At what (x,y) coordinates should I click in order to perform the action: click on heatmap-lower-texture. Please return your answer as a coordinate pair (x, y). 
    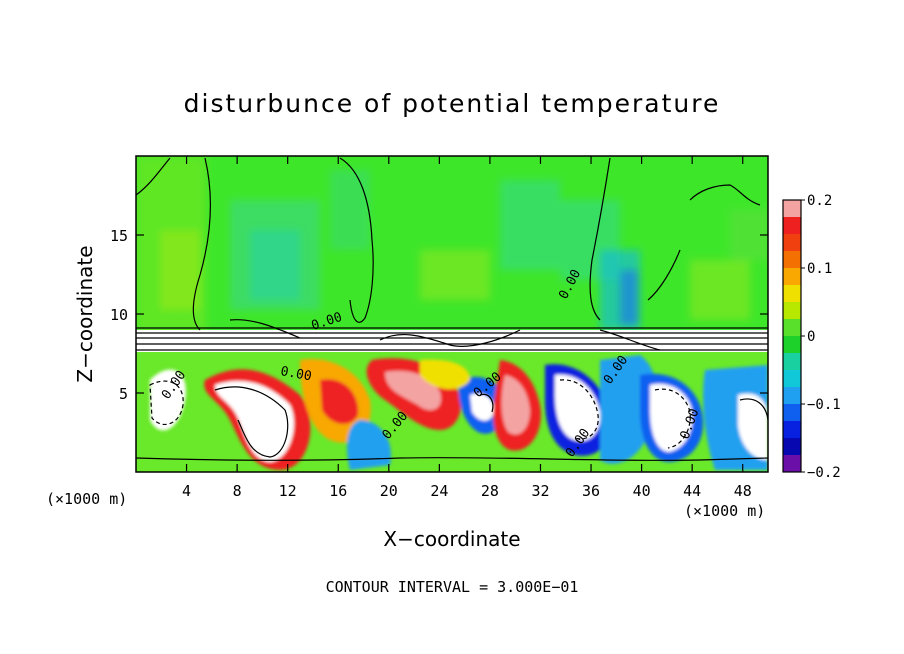
    Looking at the image, I should click on (459, 412).